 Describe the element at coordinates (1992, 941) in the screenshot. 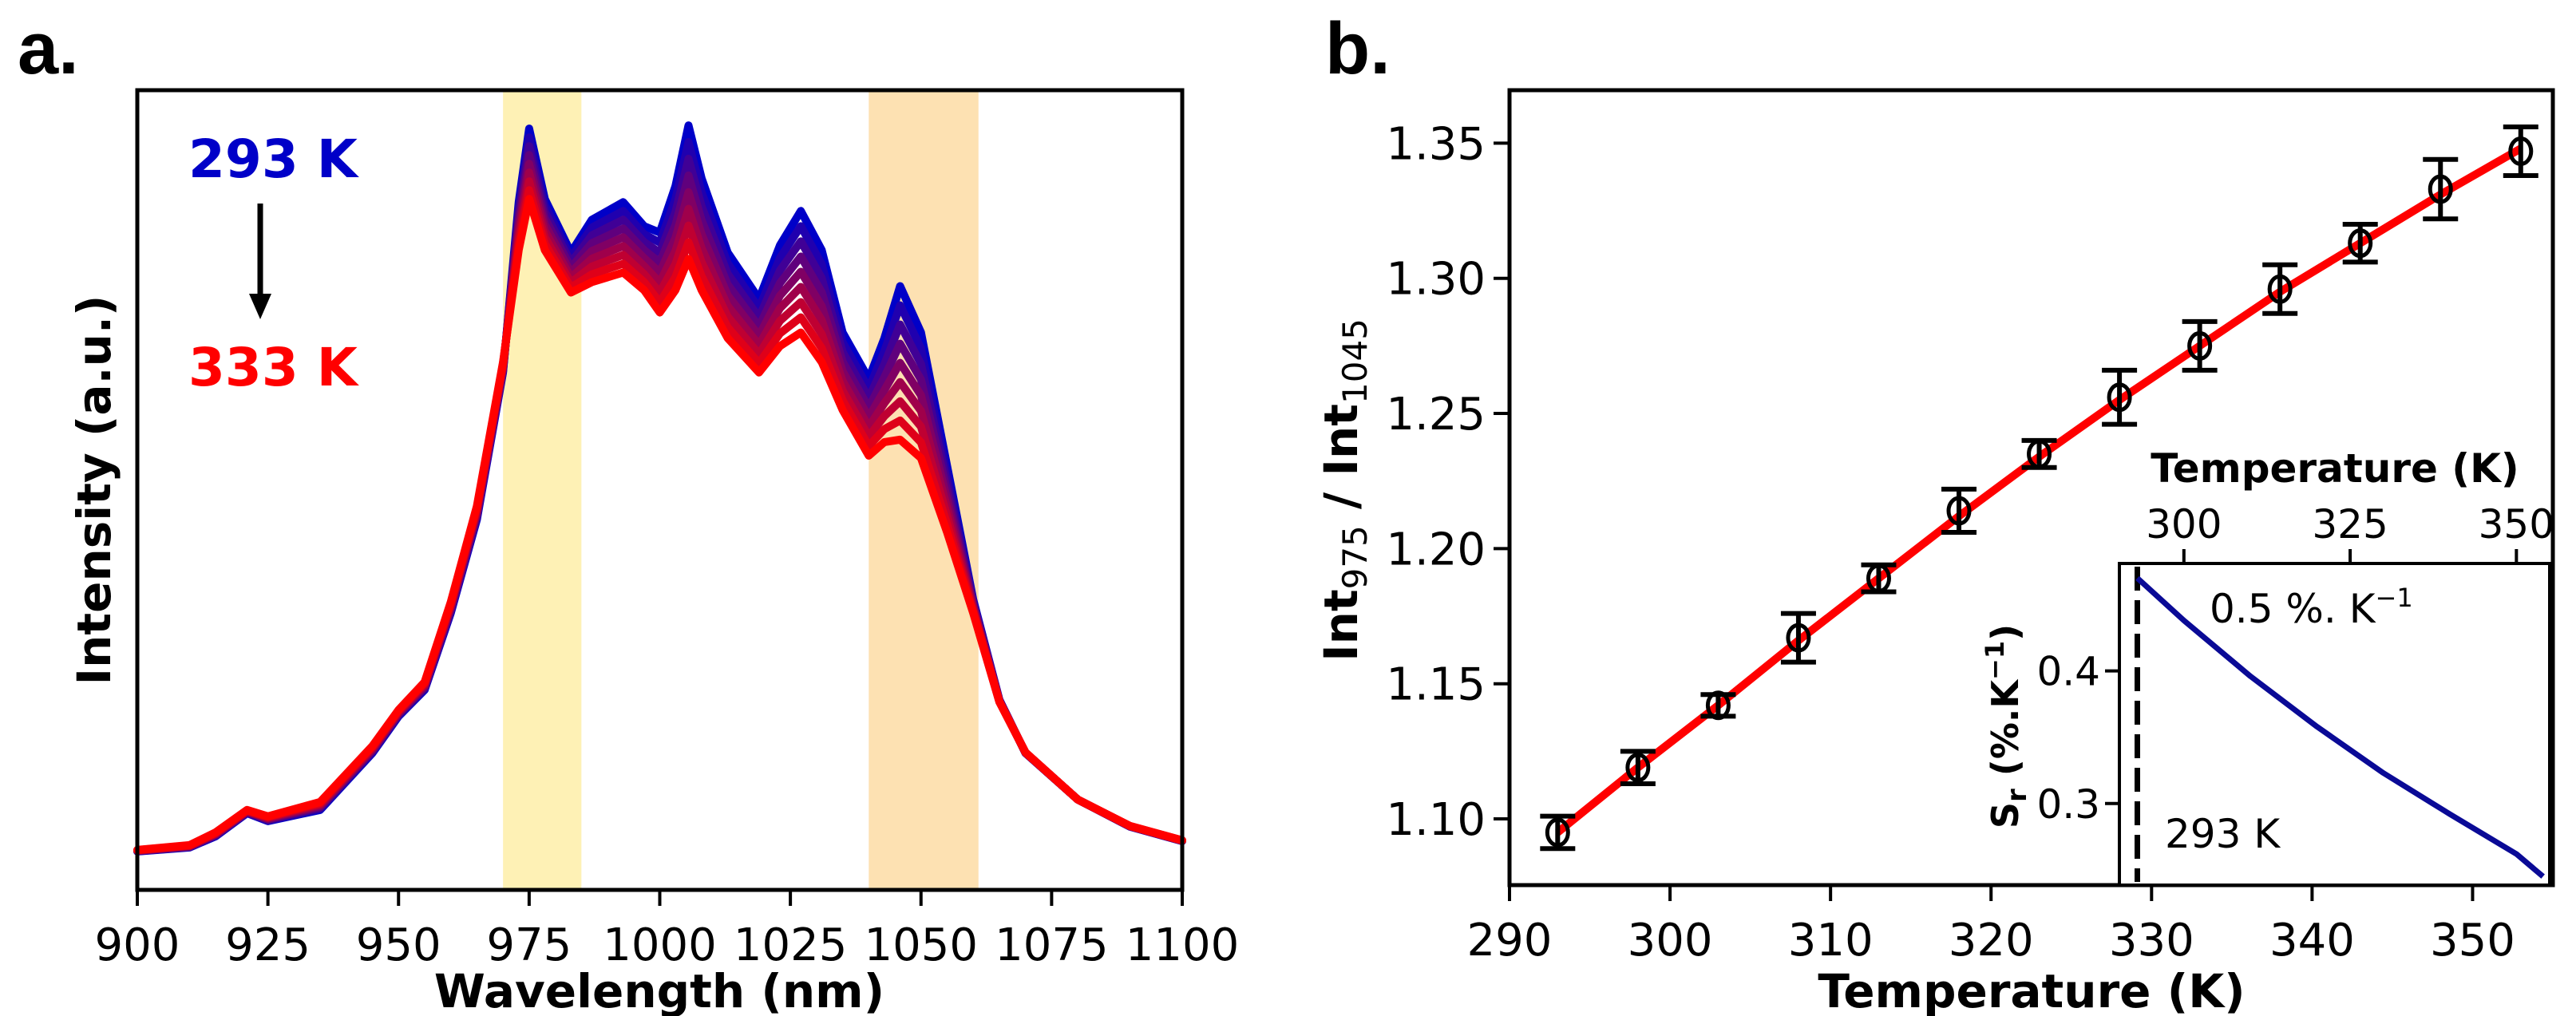

I see `x-tick-label: 320` at that location.